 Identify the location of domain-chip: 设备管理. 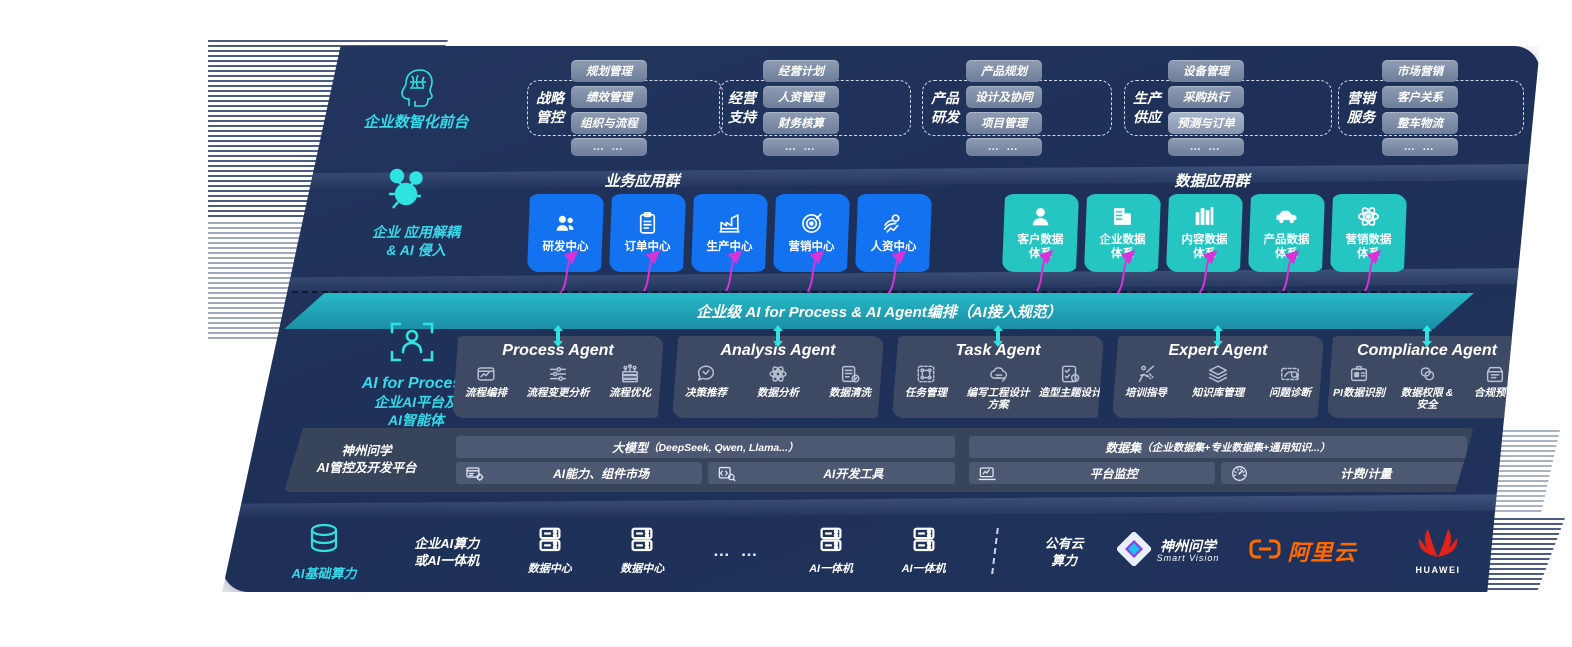
(1206, 71).